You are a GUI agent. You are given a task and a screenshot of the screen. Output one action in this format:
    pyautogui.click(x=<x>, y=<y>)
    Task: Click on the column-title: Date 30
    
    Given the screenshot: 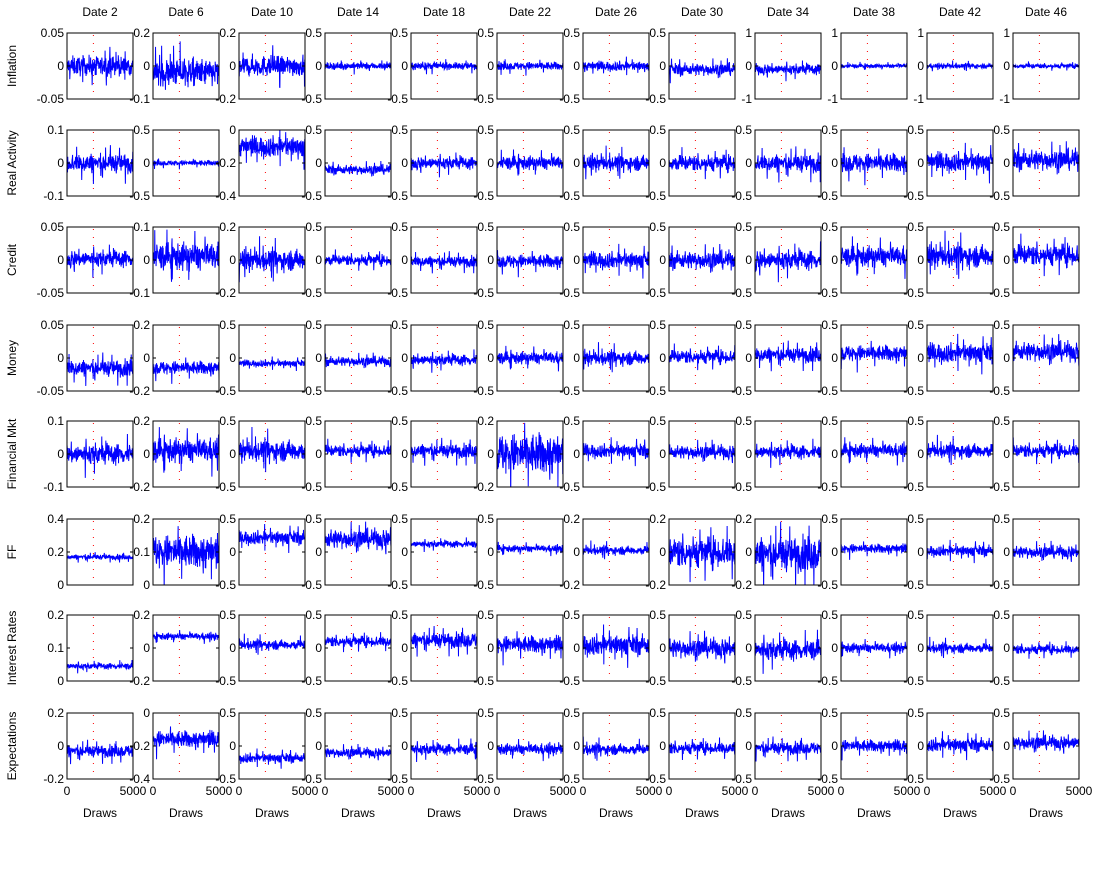 What is the action you would take?
    pyautogui.click(x=702, y=12)
    